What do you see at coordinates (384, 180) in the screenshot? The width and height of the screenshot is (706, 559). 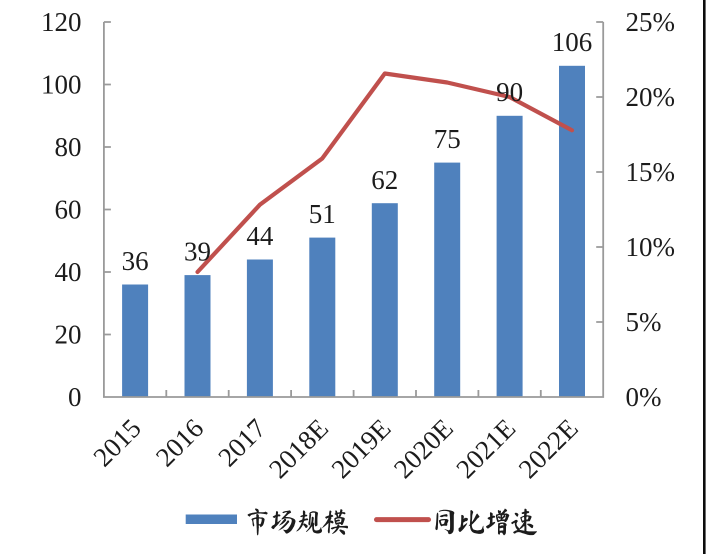 I see `svg-text: 62` at bounding box center [384, 180].